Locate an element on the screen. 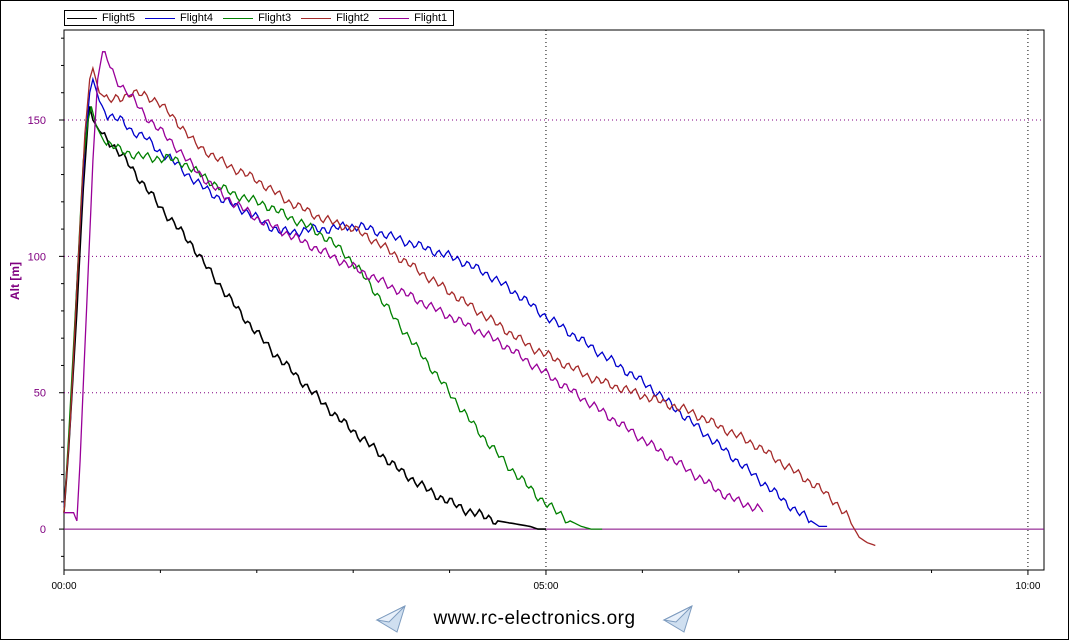 The width and height of the screenshot is (1069, 640). legend-label: Flight4 is located at coordinates (197, 18).